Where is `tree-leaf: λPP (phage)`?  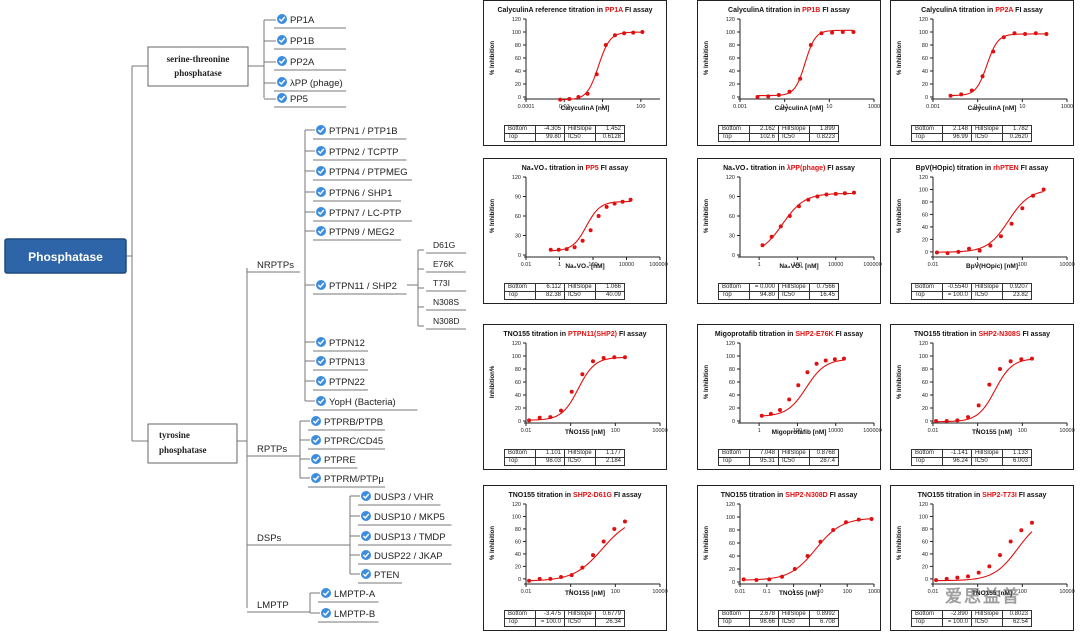
tree-leaf: λPP (phage) is located at coordinates (310, 84).